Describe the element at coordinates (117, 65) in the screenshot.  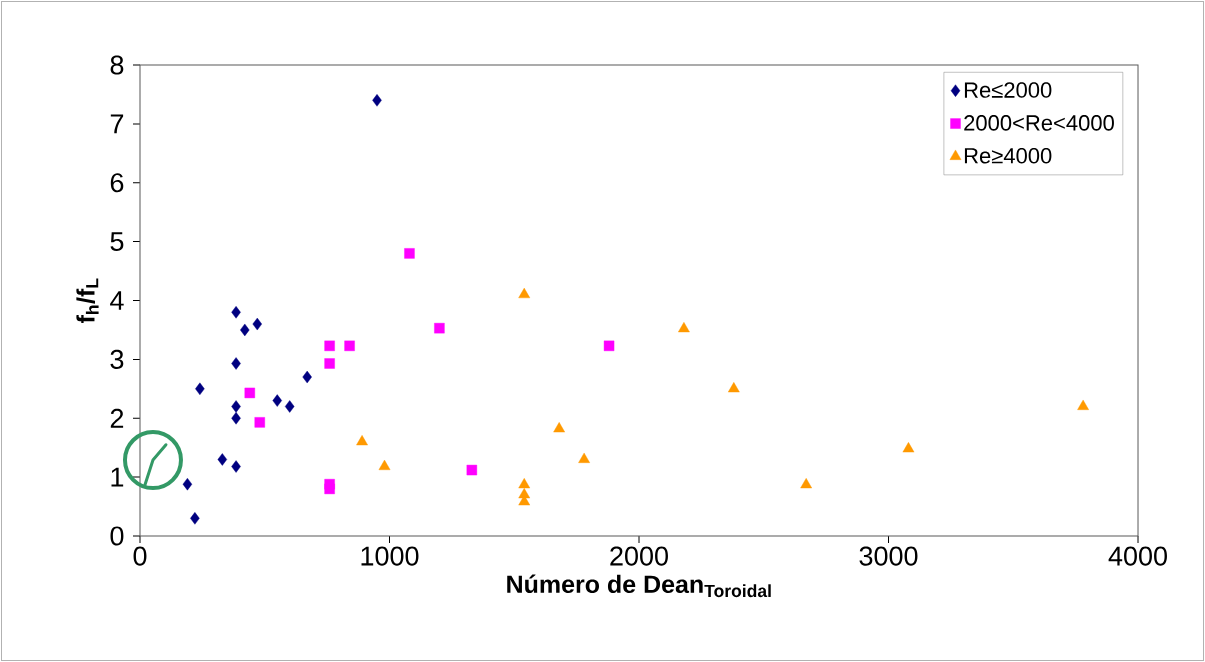
I see `y-tick-label: 8` at that location.